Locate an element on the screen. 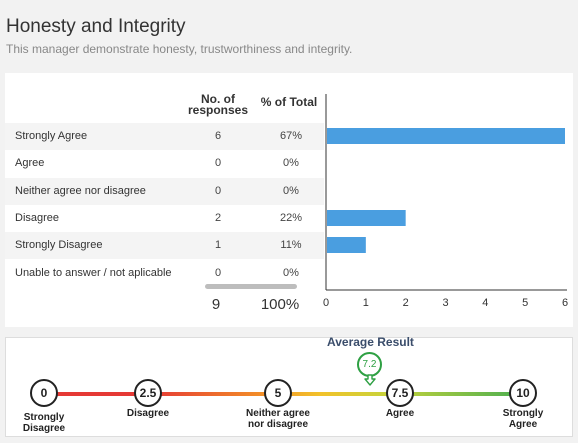 This screenshot has width=578, height=443. total-count: 9 is located at coordinates (216, 304).